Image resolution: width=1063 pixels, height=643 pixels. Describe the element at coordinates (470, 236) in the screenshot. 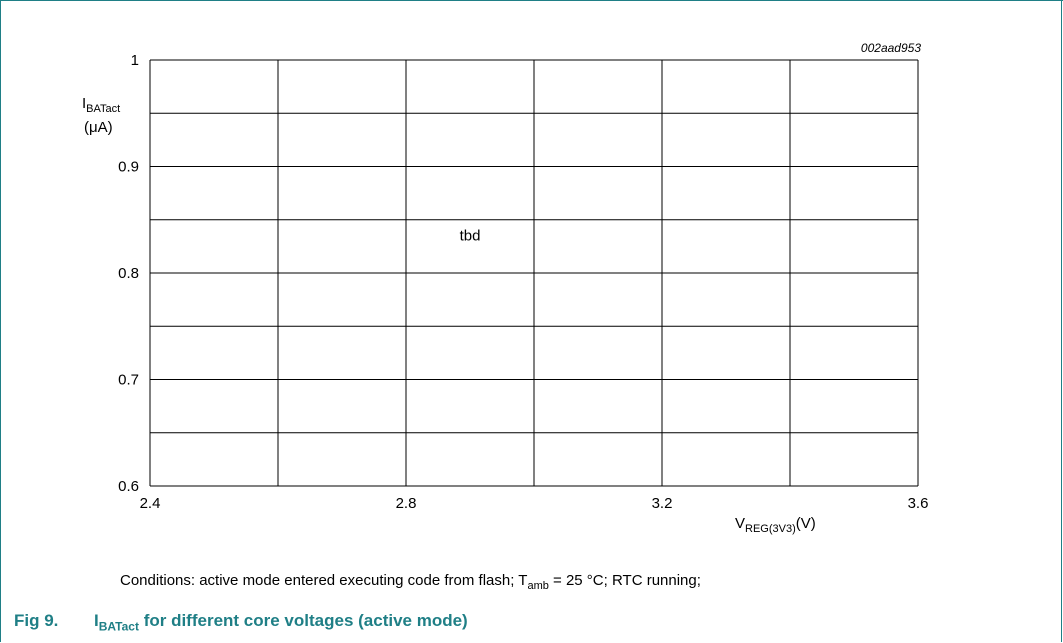

I see `tbd-annotation: tbd` at that location.